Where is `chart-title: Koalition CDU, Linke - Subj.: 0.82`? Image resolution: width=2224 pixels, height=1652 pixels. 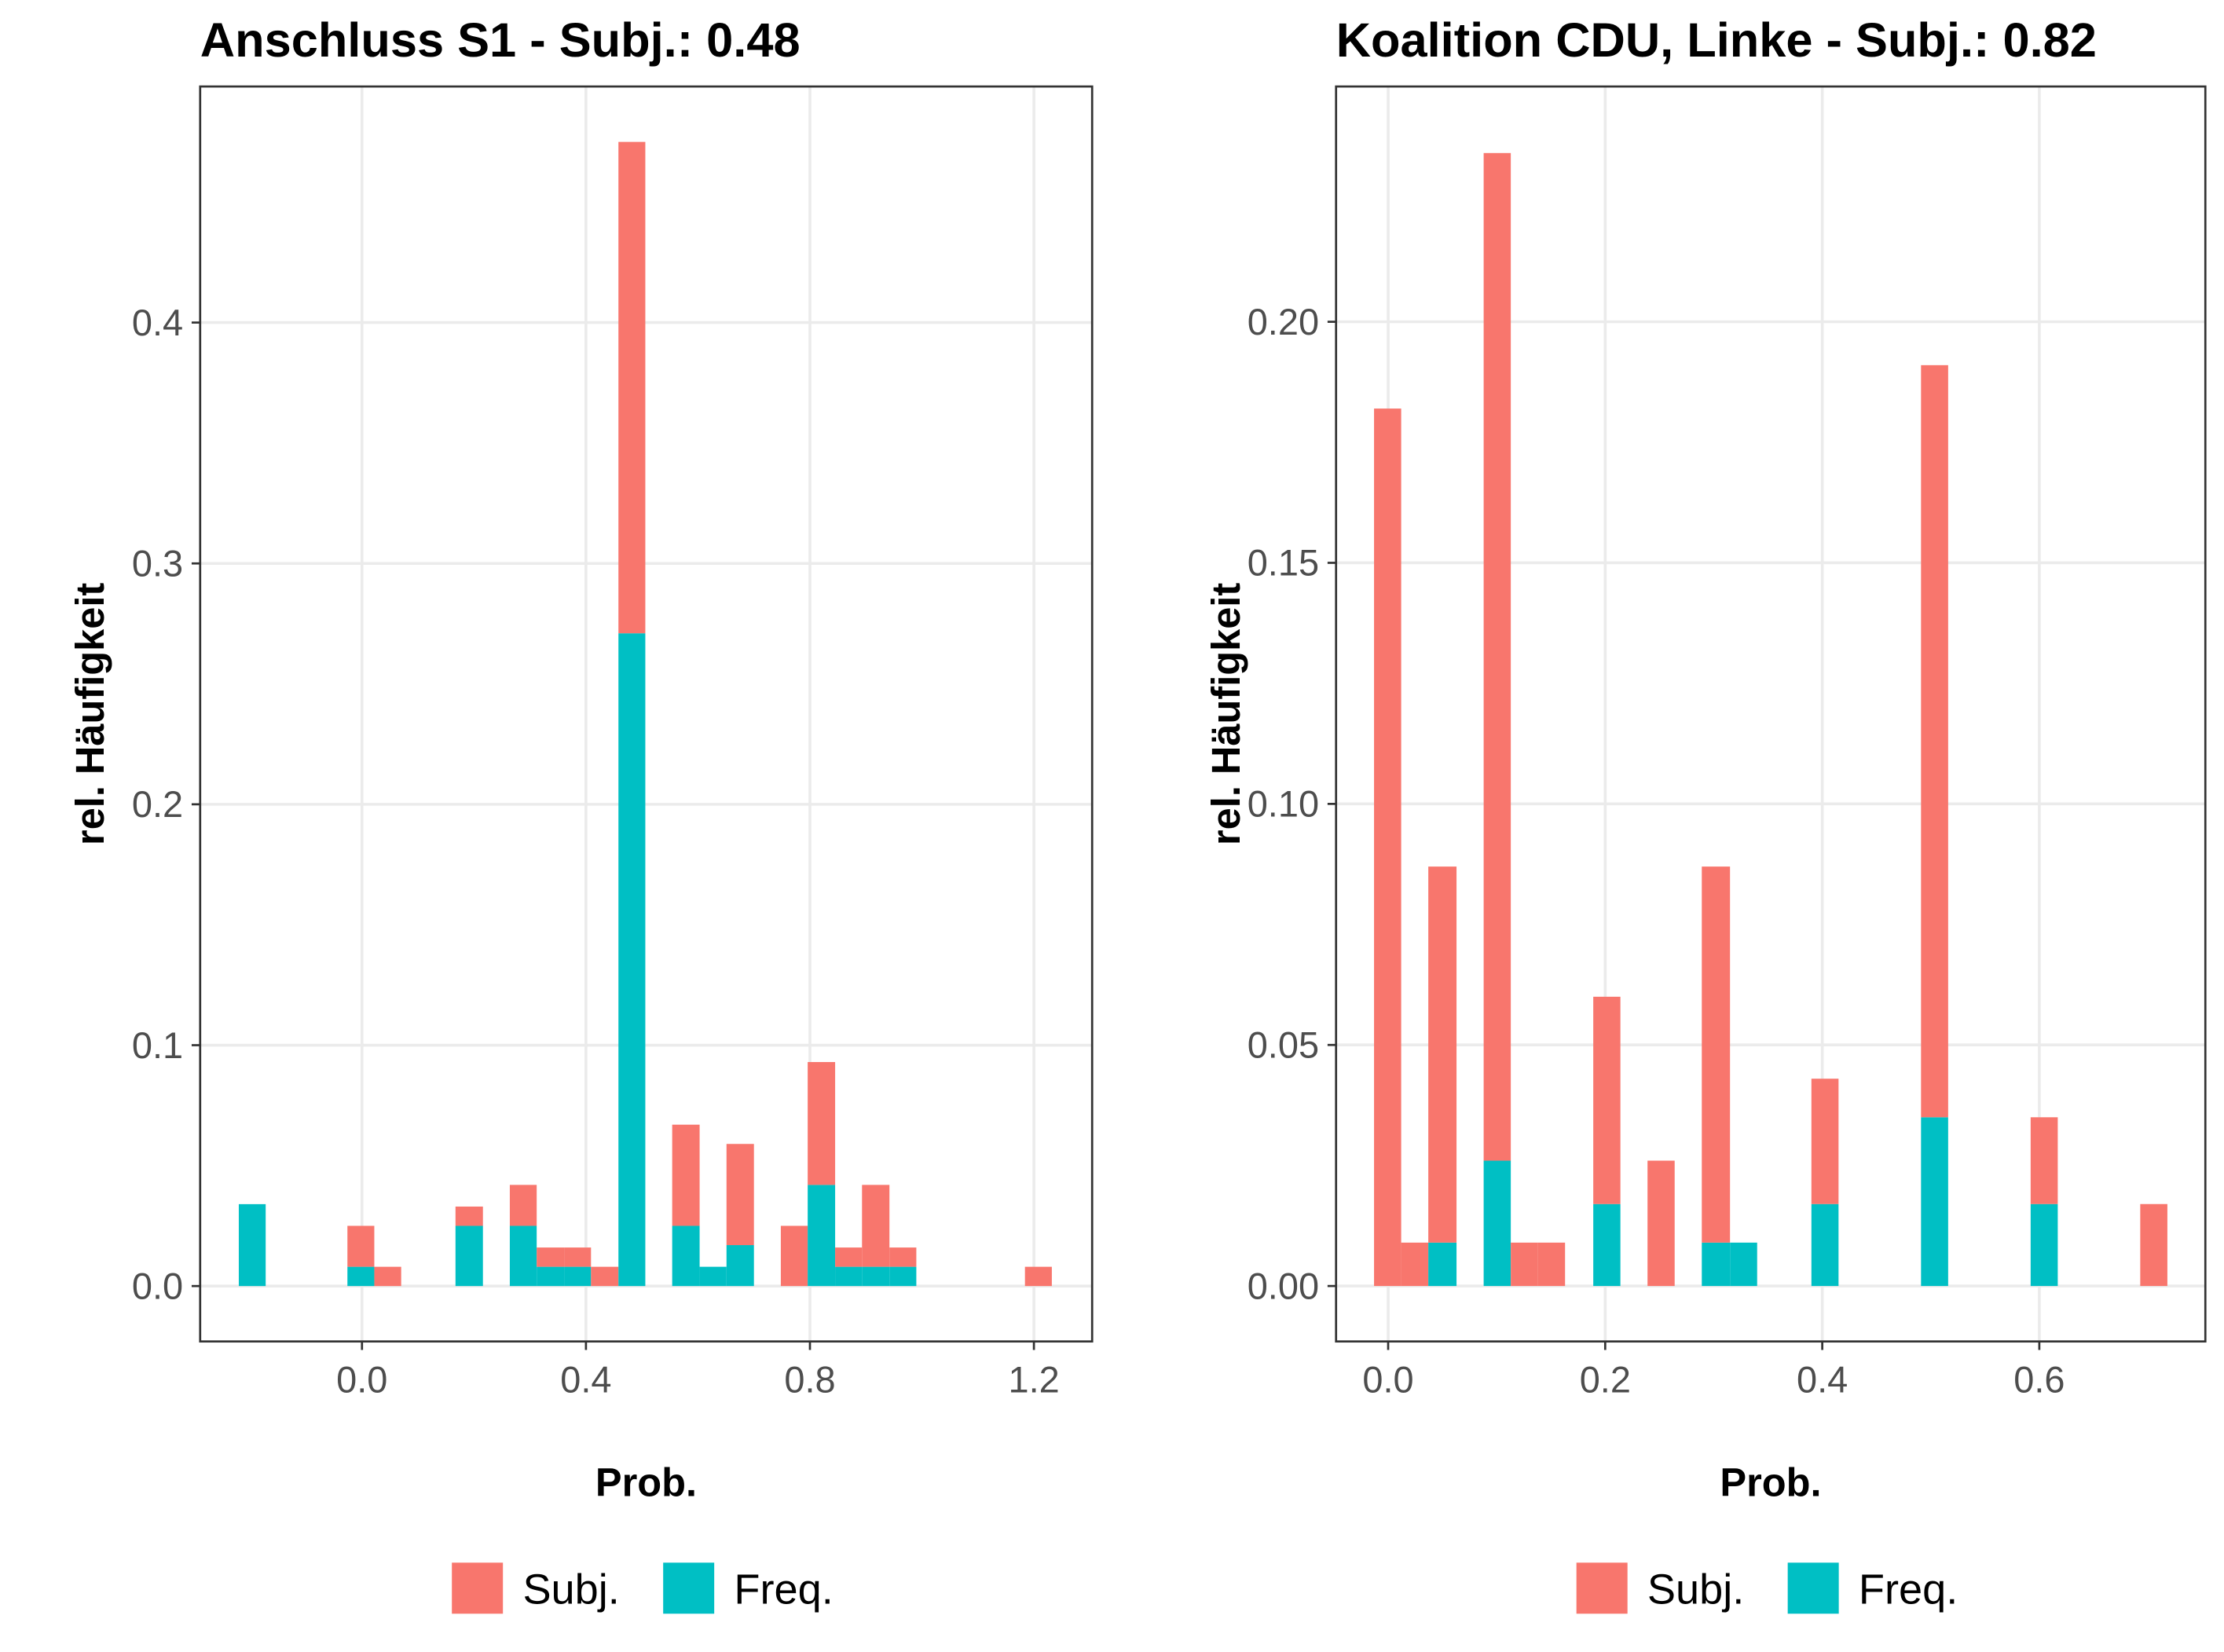
chart-title: Koalition CDU, Linke - Subj.: 0.82 is located at coordinates (1716, 40).